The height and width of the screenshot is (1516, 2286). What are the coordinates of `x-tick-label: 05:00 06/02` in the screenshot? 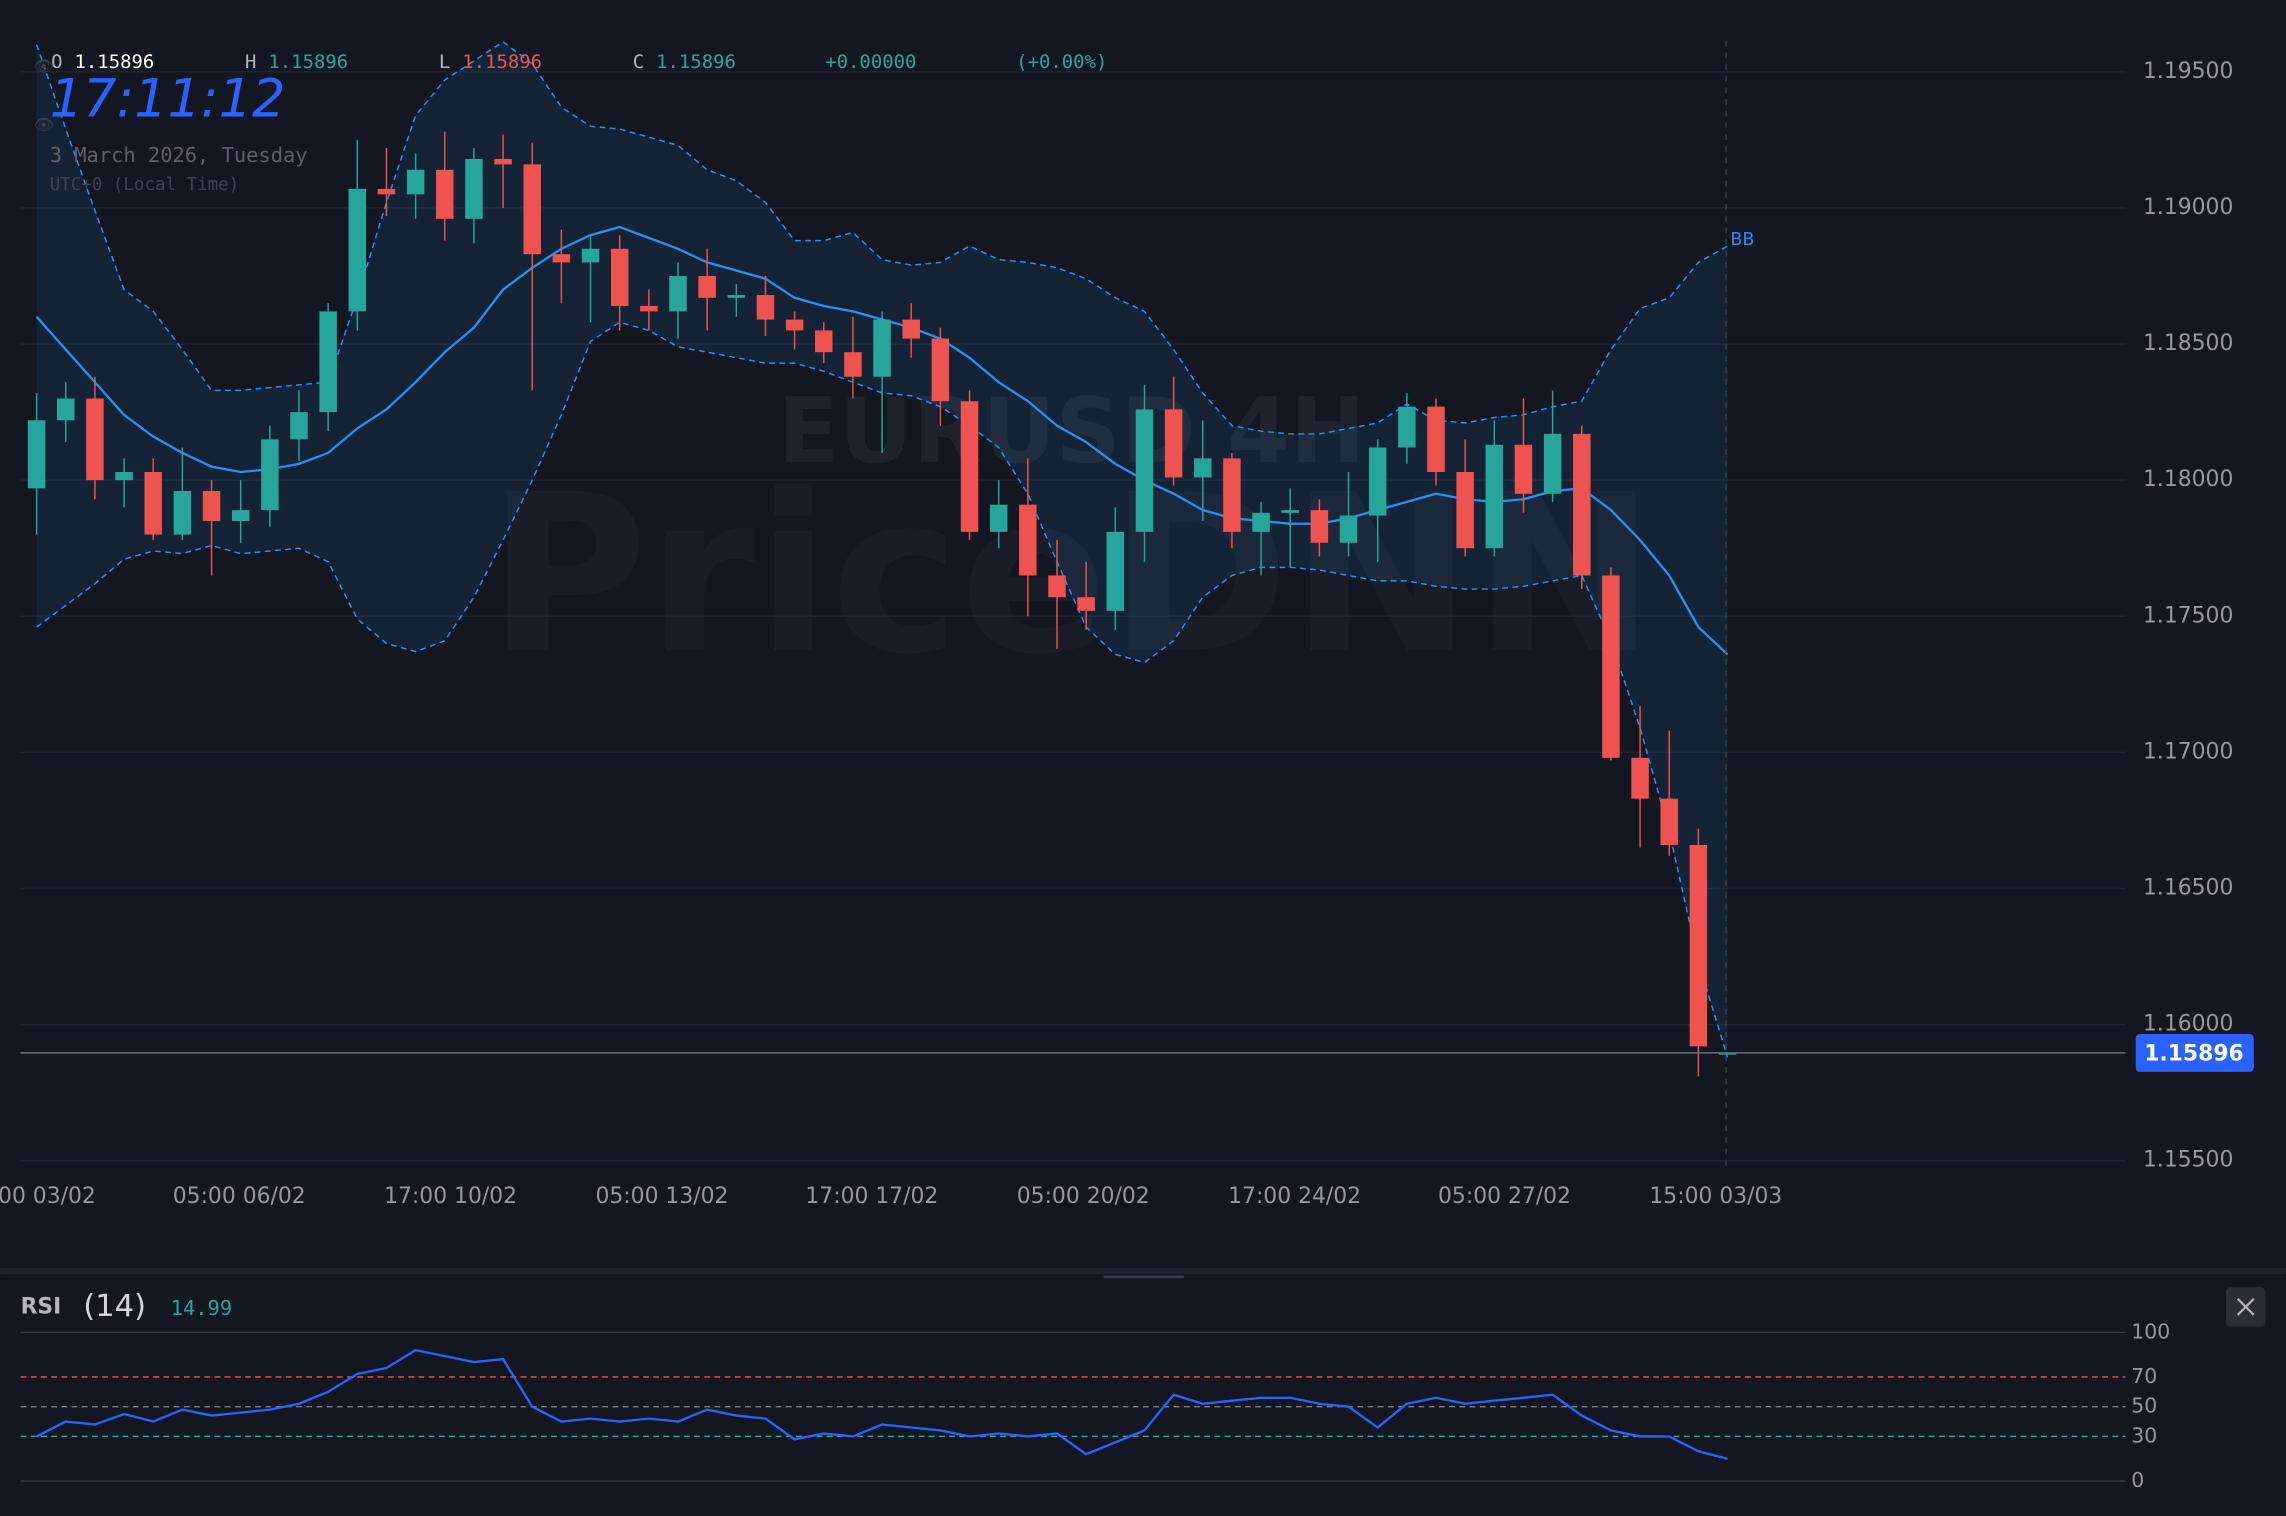 It's located at (239, 1196).